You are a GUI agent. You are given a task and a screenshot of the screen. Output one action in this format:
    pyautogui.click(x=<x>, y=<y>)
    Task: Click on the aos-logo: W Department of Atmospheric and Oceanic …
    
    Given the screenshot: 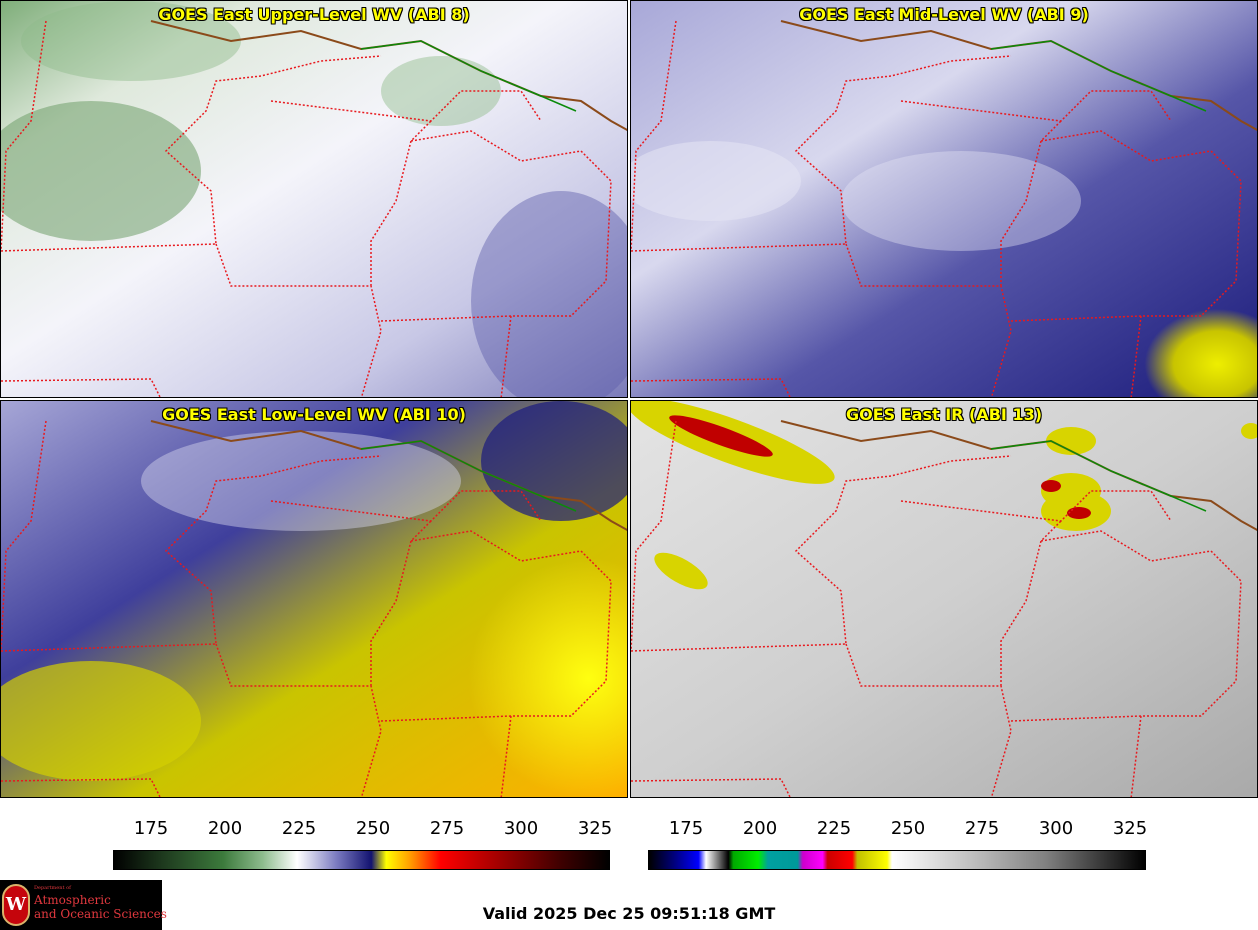 What is the action you would take?
    pyautogui.click(x=83, y=905)
    